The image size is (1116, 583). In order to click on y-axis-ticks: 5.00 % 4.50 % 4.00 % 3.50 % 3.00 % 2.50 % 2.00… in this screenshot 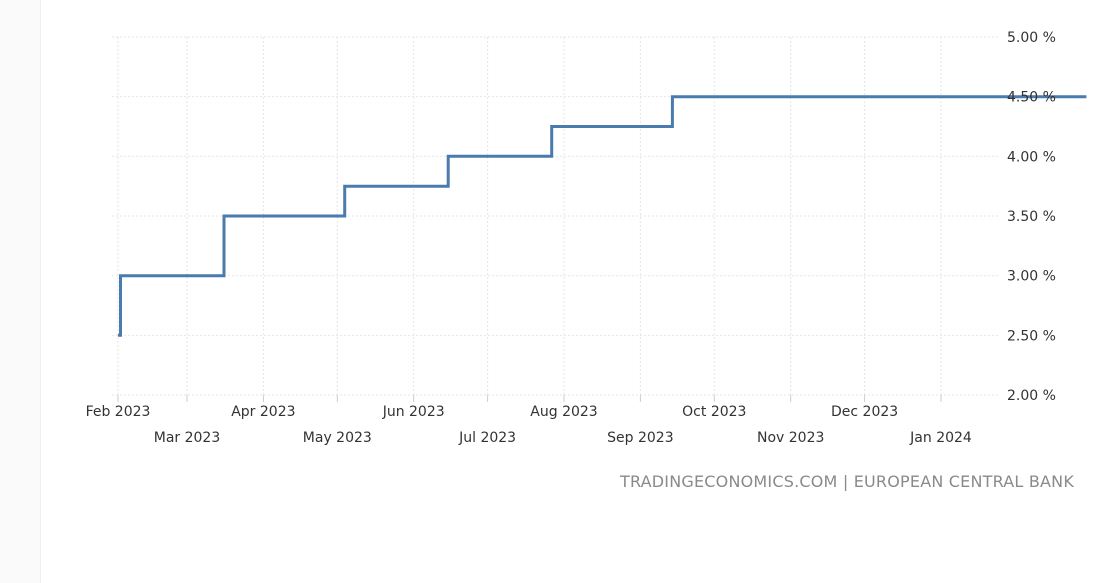, I will do `click(1031, 217)`.